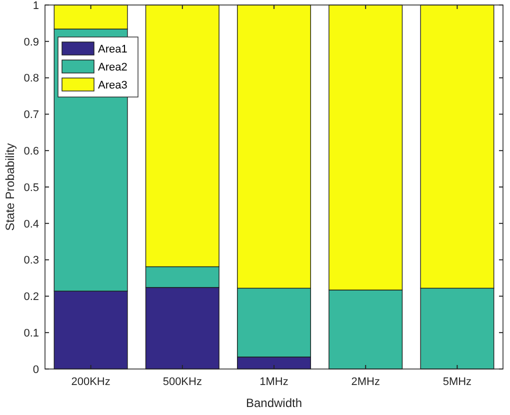  What do you see at coordinates (274, 403) in the screenshot?
I see `x-axis-title: Bandwidth` at bounding box center [274, 403].